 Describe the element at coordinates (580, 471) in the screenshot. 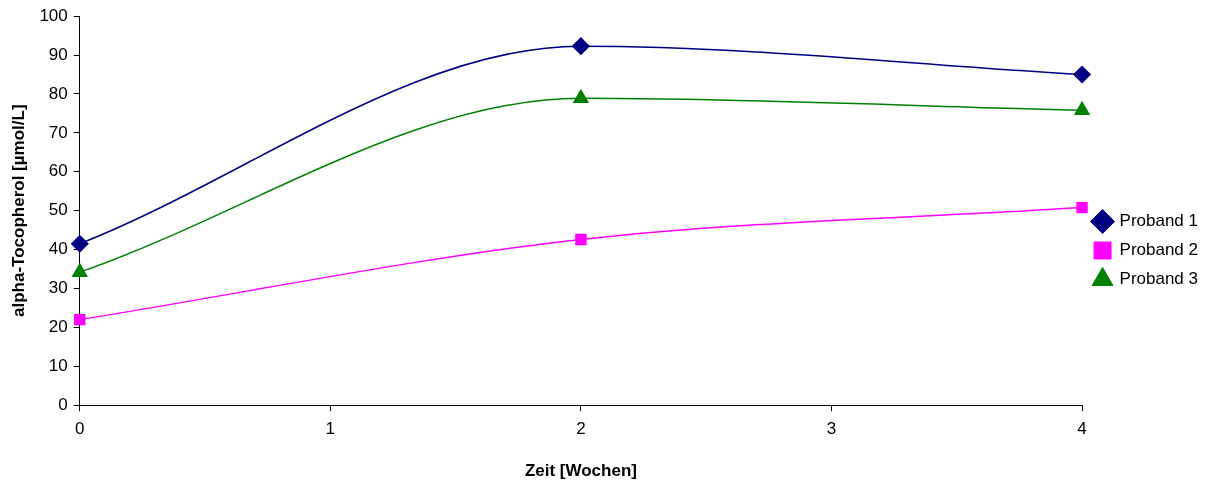

I see `x-axis-title: Zeit [Wochen]` at that location.